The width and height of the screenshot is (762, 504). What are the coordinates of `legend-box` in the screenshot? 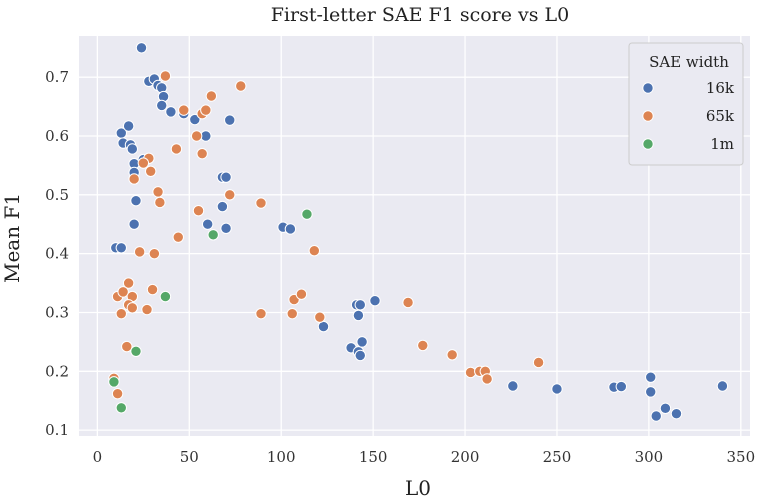 It's located at (686, 104).